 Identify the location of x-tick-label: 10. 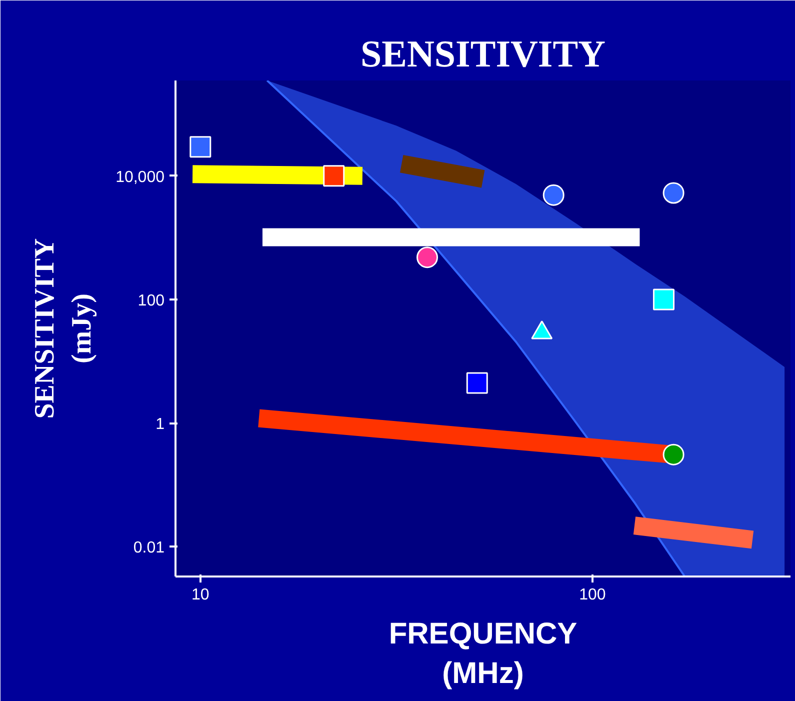
(200, 595).